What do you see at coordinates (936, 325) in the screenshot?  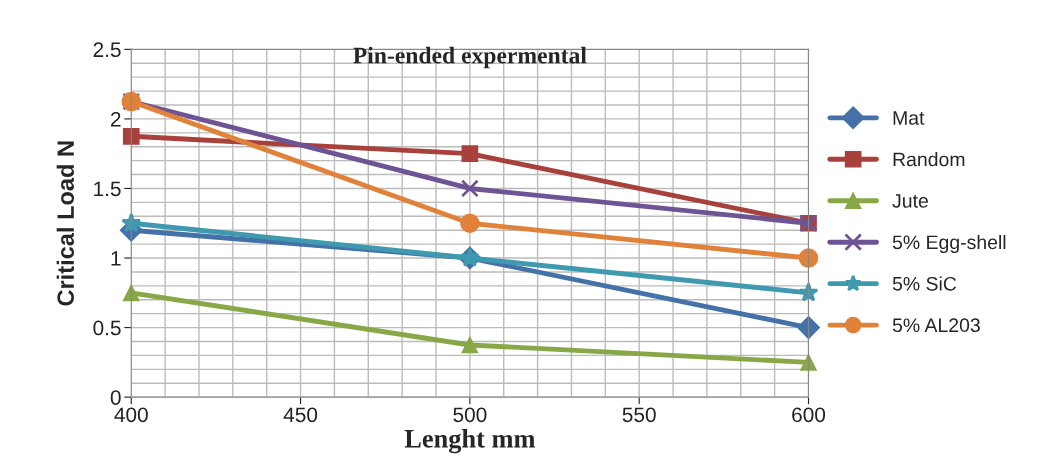 I see `legend-label: 5% AL203` at bounding box center [936, 325].